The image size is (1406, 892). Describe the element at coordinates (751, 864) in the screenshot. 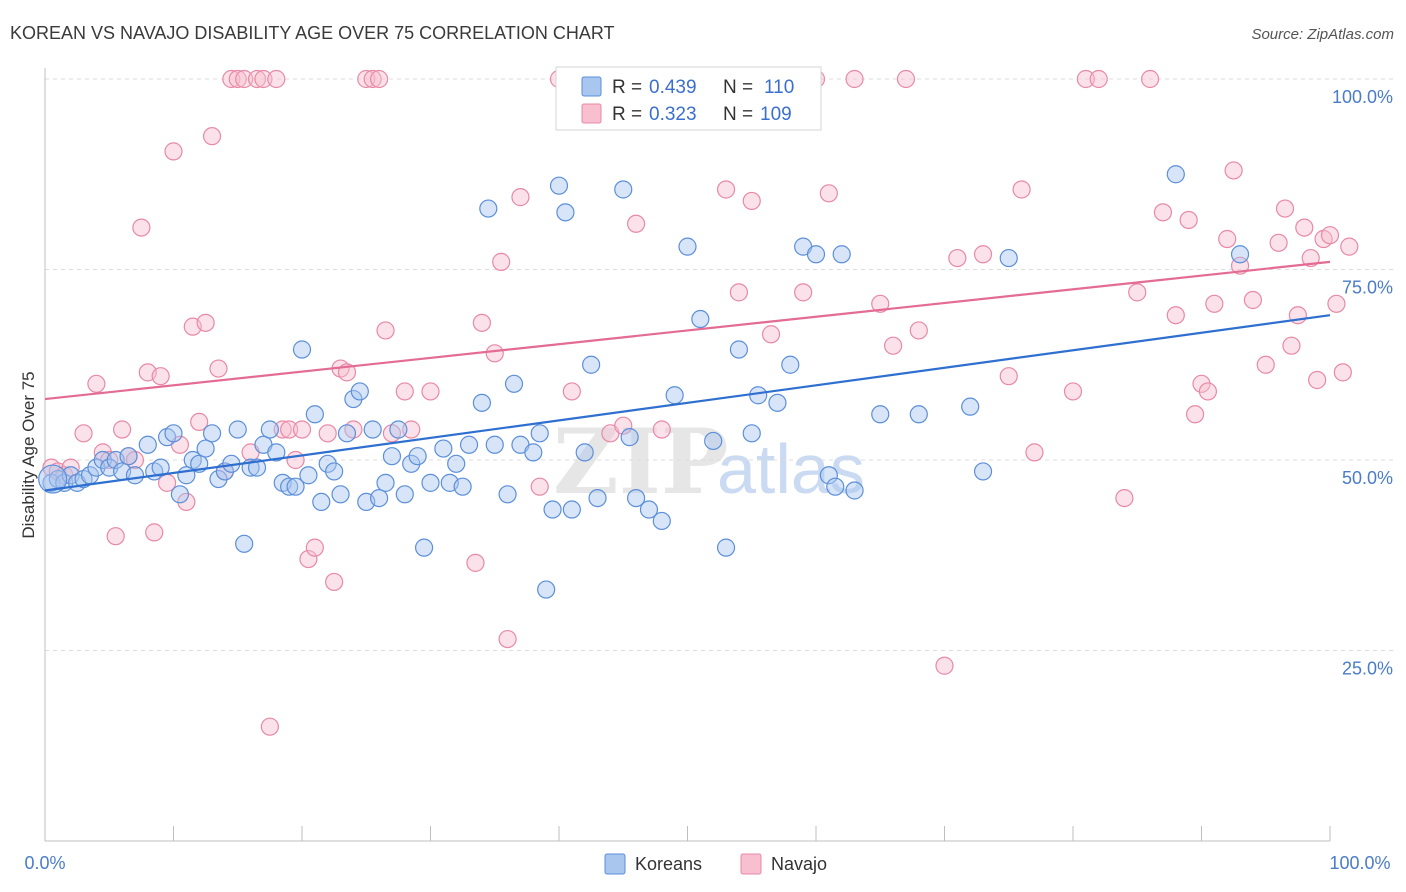

I see `navajo-bottom-swatch` at that location.